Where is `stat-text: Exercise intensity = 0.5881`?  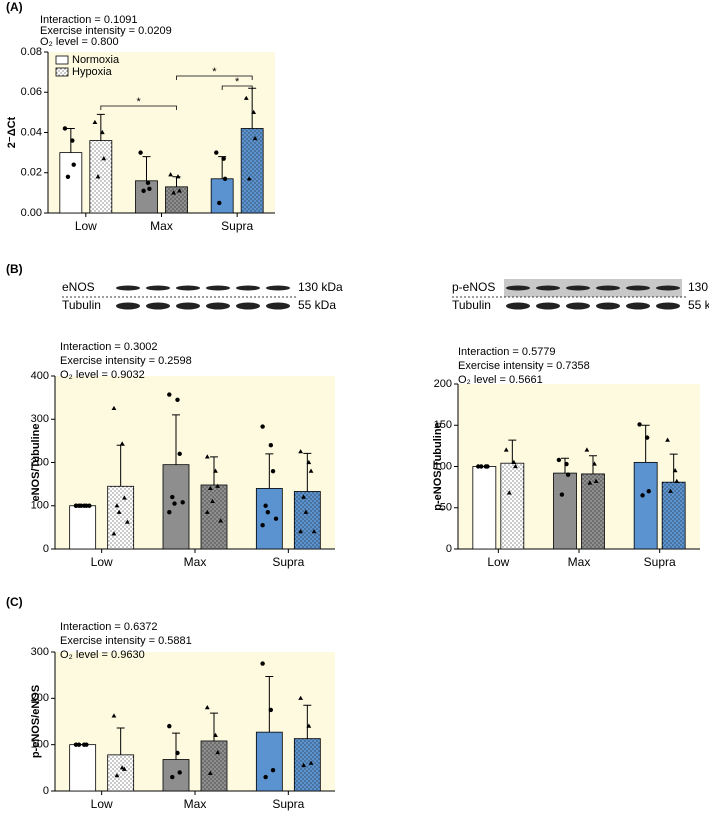
stat-text: Exercise intensity = 0.5881 is located at coordinates (126, 641).